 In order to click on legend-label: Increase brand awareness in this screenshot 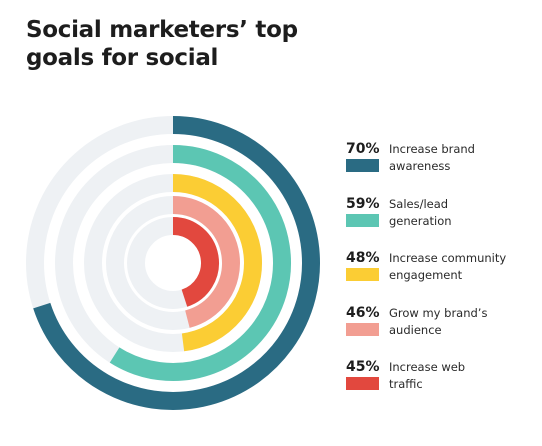, I will do `click(432, 157)`.